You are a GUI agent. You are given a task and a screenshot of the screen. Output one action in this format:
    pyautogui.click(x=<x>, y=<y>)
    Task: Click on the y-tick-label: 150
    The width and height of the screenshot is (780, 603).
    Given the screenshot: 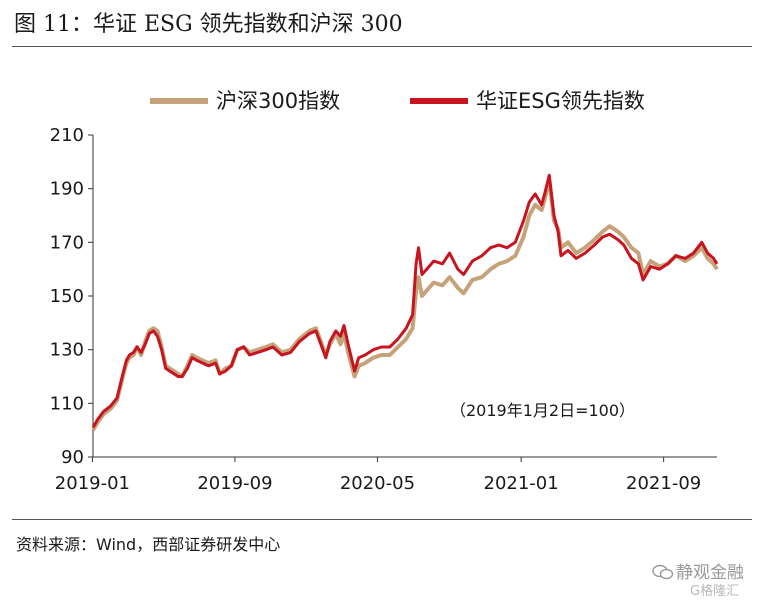 What is the action you would take?
    pyautogui.click(x=67, y=296)
    